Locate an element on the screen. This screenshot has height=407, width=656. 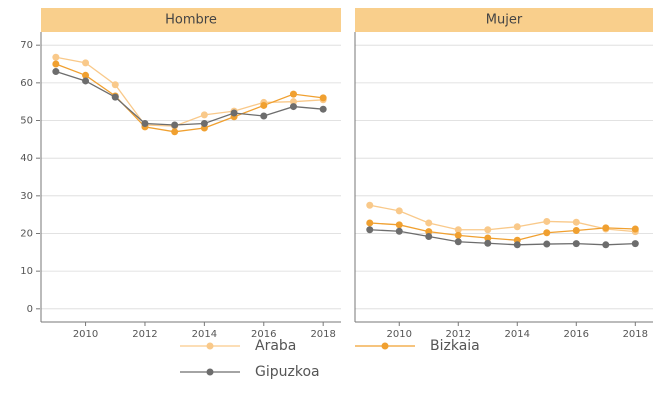
legend-label: Gipuzkoa is located at coordinates (287, 372).